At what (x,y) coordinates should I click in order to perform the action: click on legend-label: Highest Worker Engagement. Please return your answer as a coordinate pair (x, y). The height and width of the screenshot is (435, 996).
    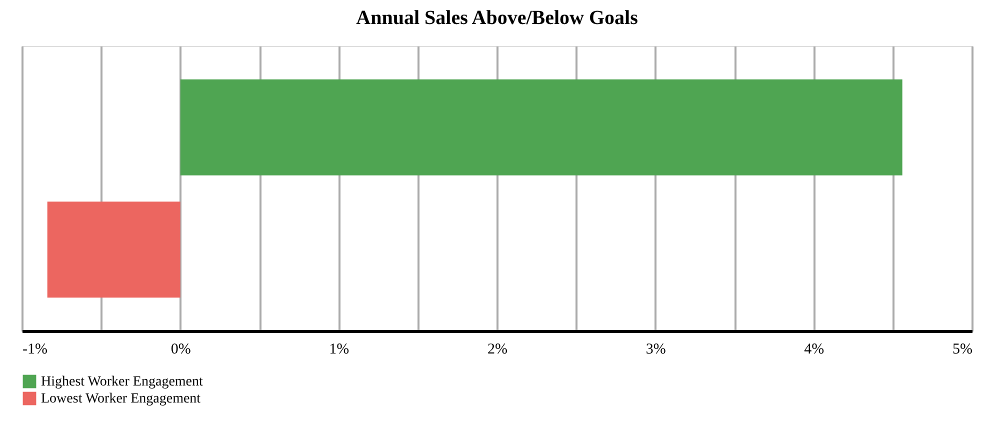
    Looking at the image, I should click on (122, 382).